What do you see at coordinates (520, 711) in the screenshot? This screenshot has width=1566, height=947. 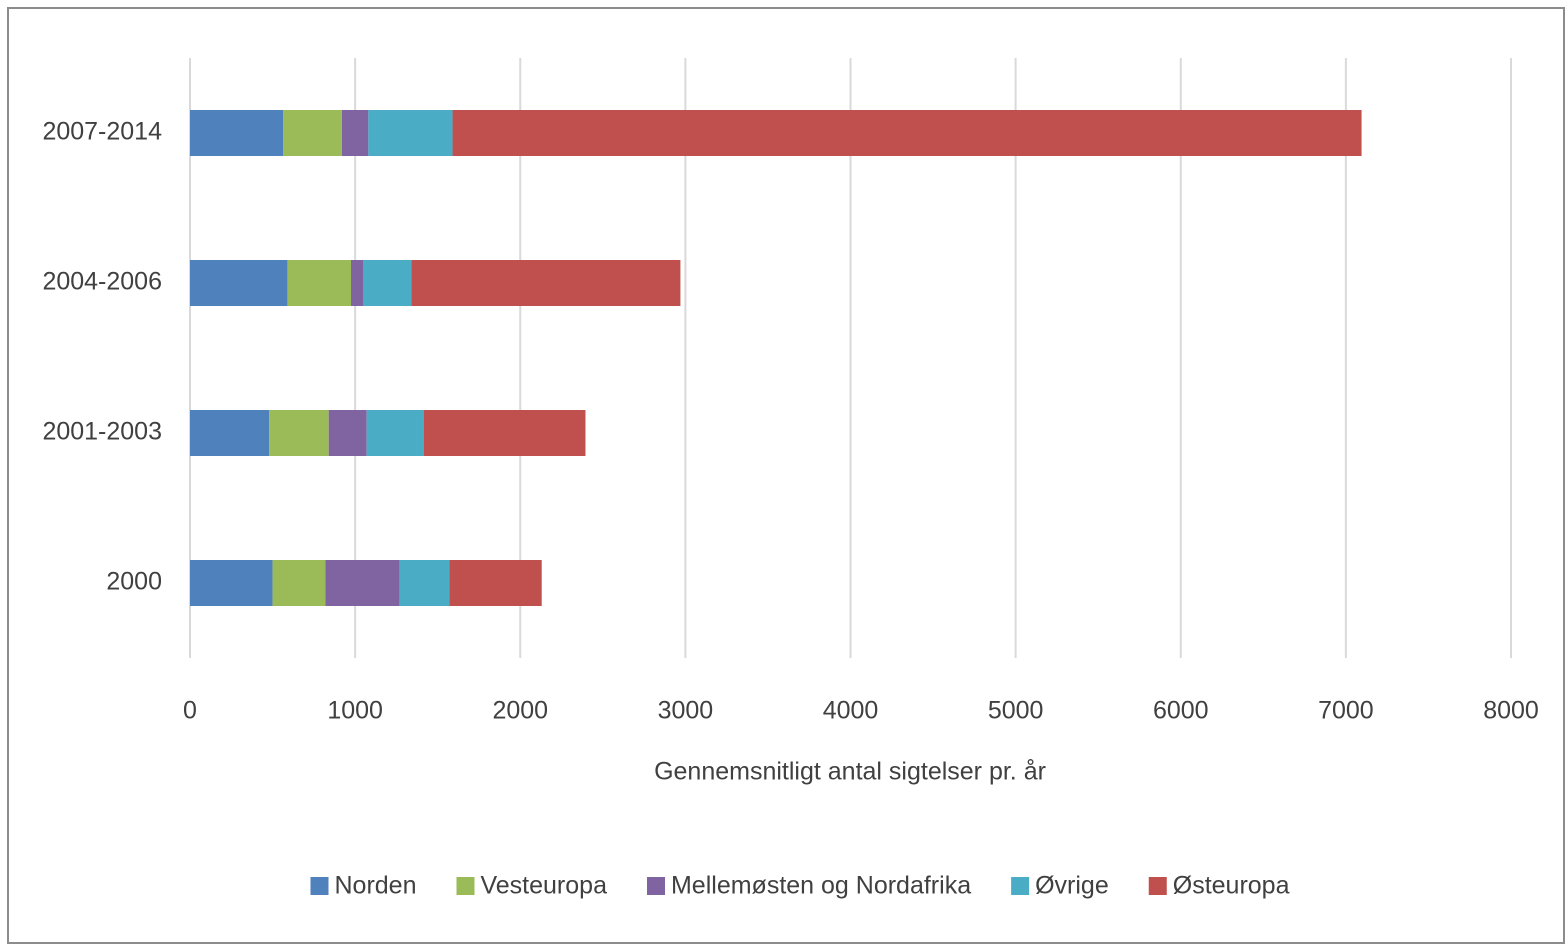 I see `x-tick-label: 2000` at bounding box center [520, 711].